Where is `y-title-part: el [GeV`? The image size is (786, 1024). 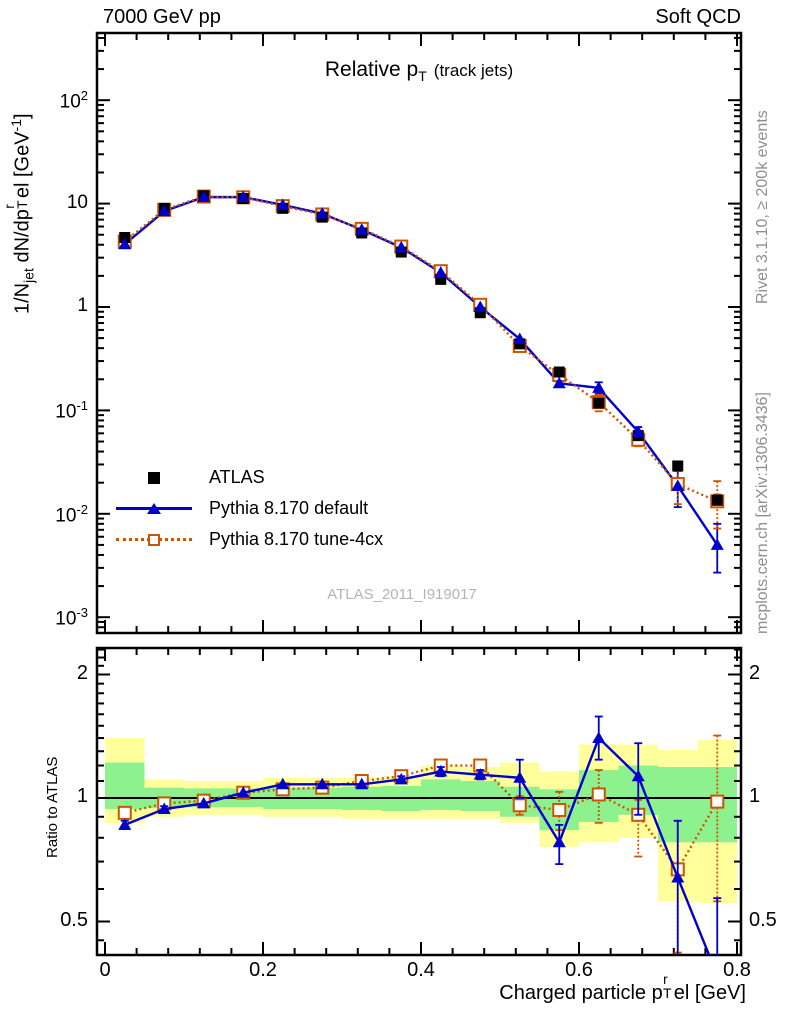
y-title-part: el [GeV is located at coordinates (22, 165).